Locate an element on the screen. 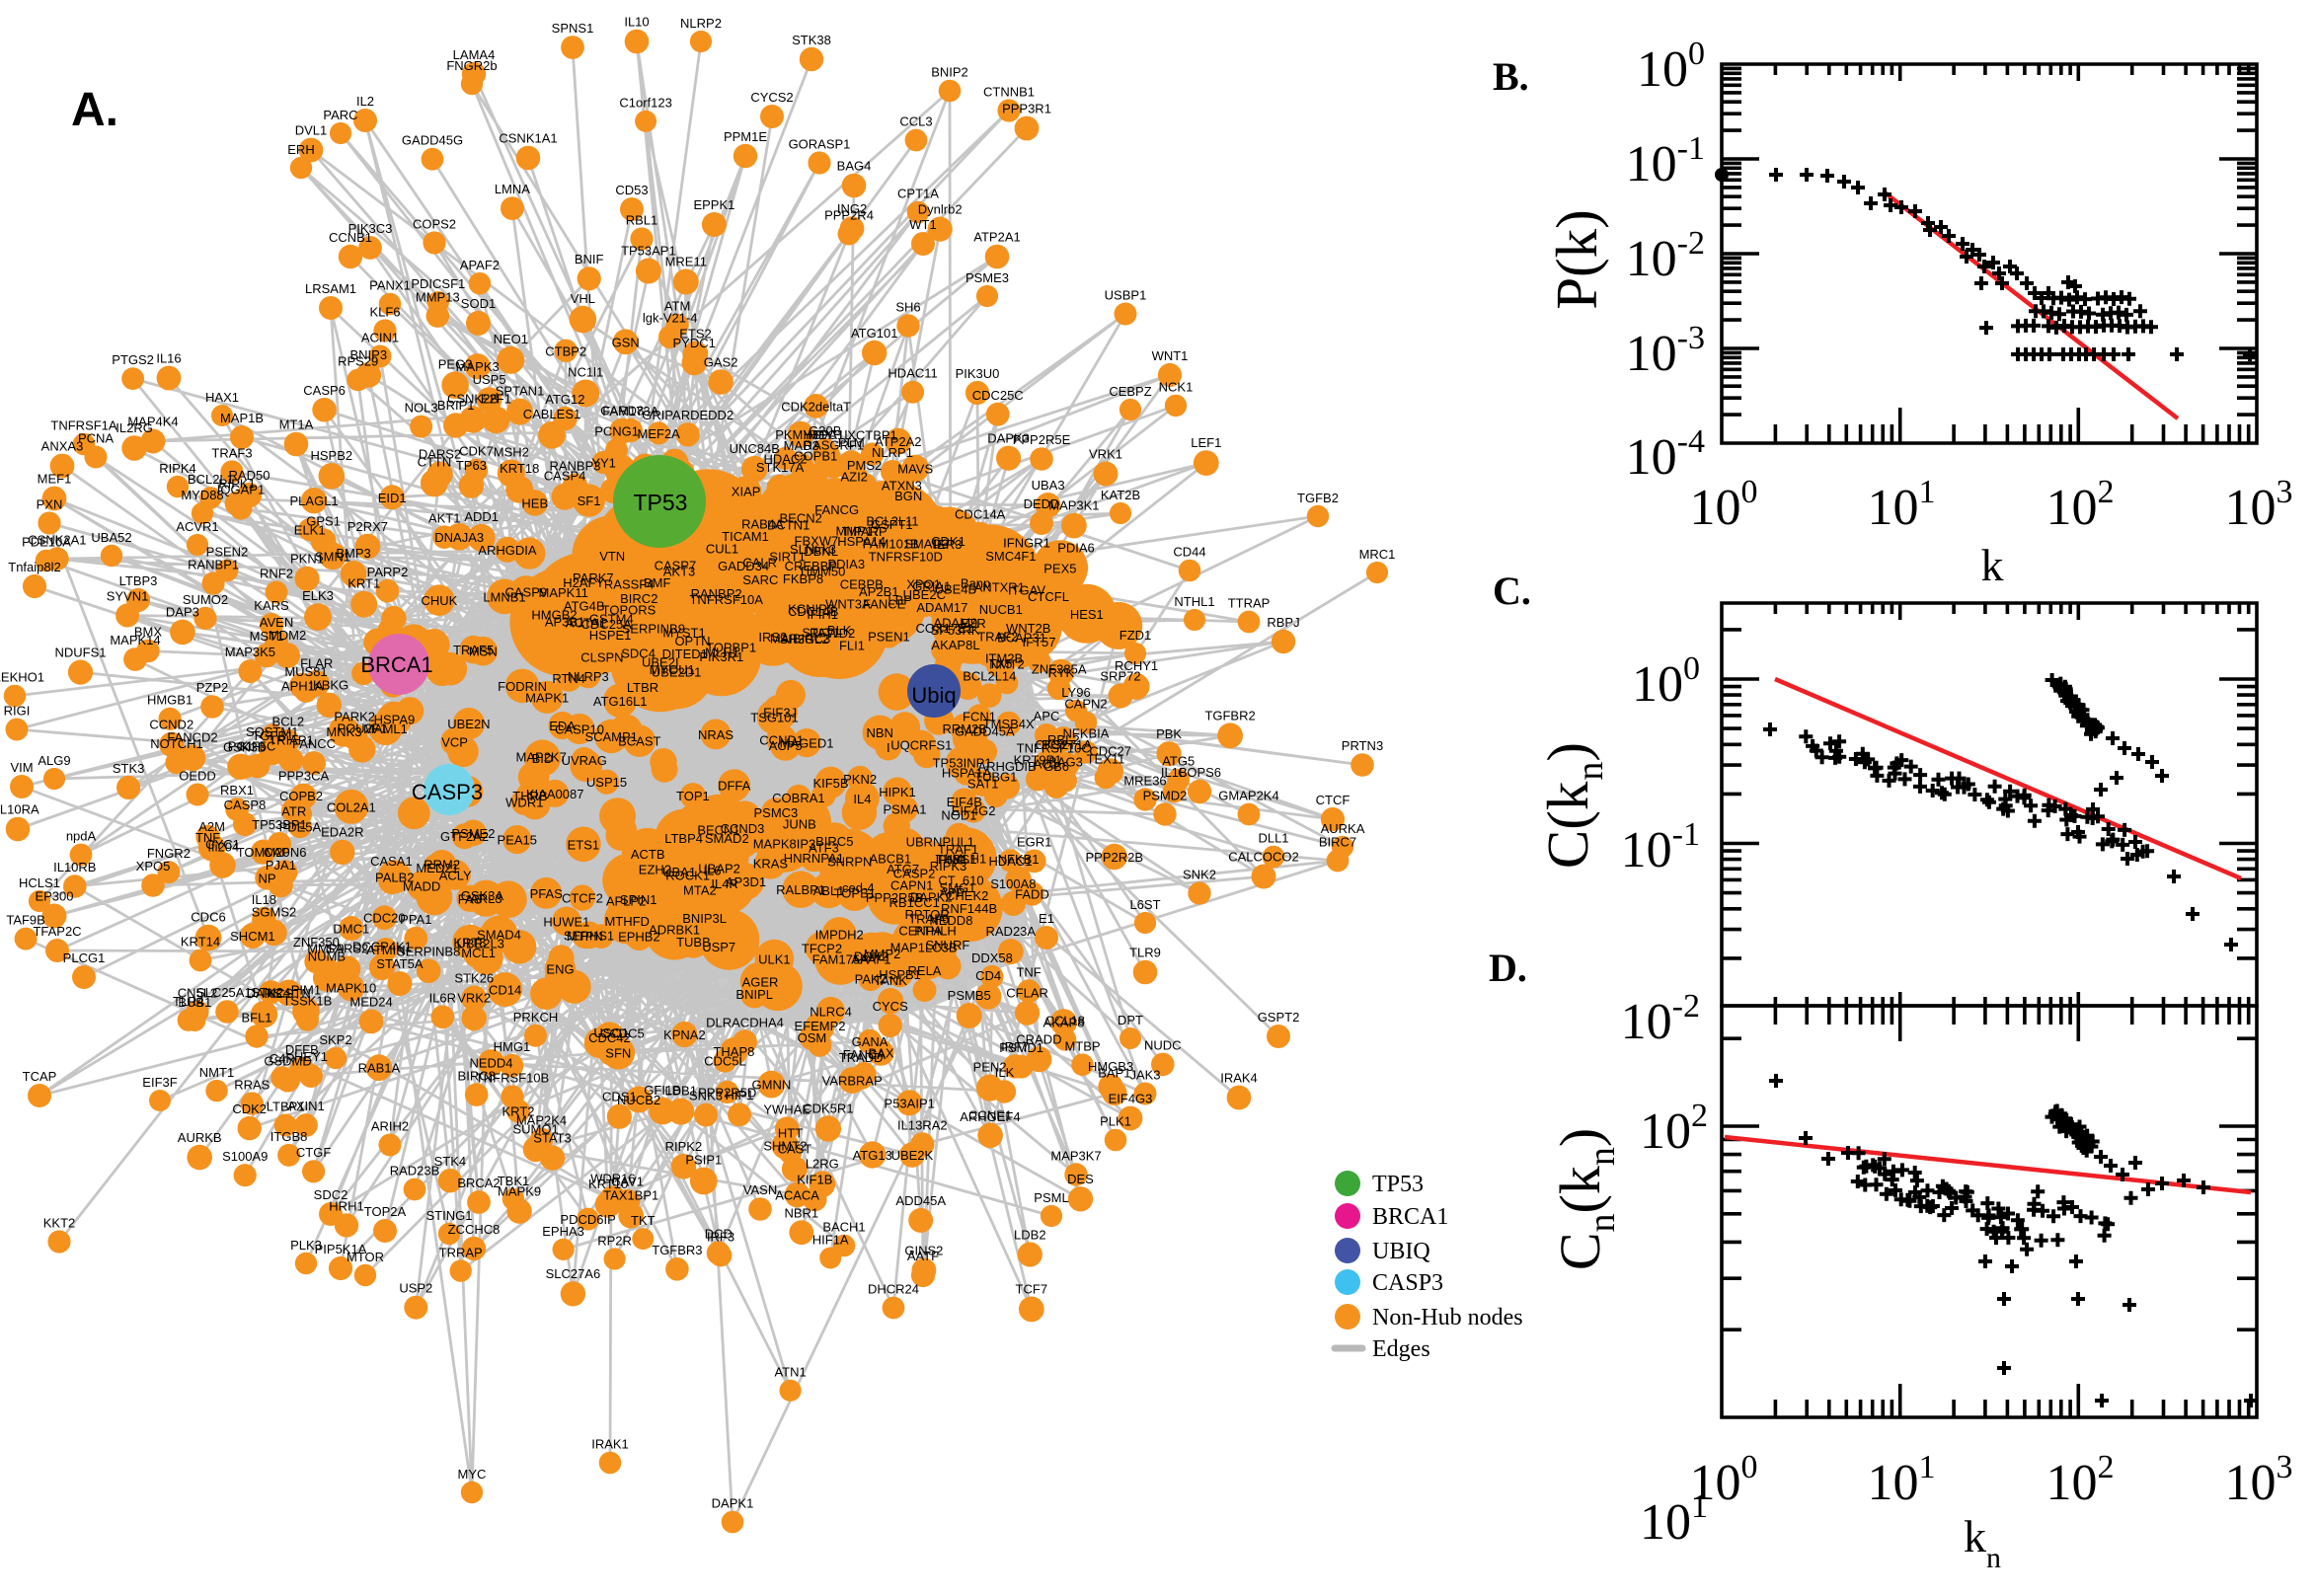 This screenshot has height=1596, width=2316. svg-text: PTGS2 is located at coordinates (133, 359).